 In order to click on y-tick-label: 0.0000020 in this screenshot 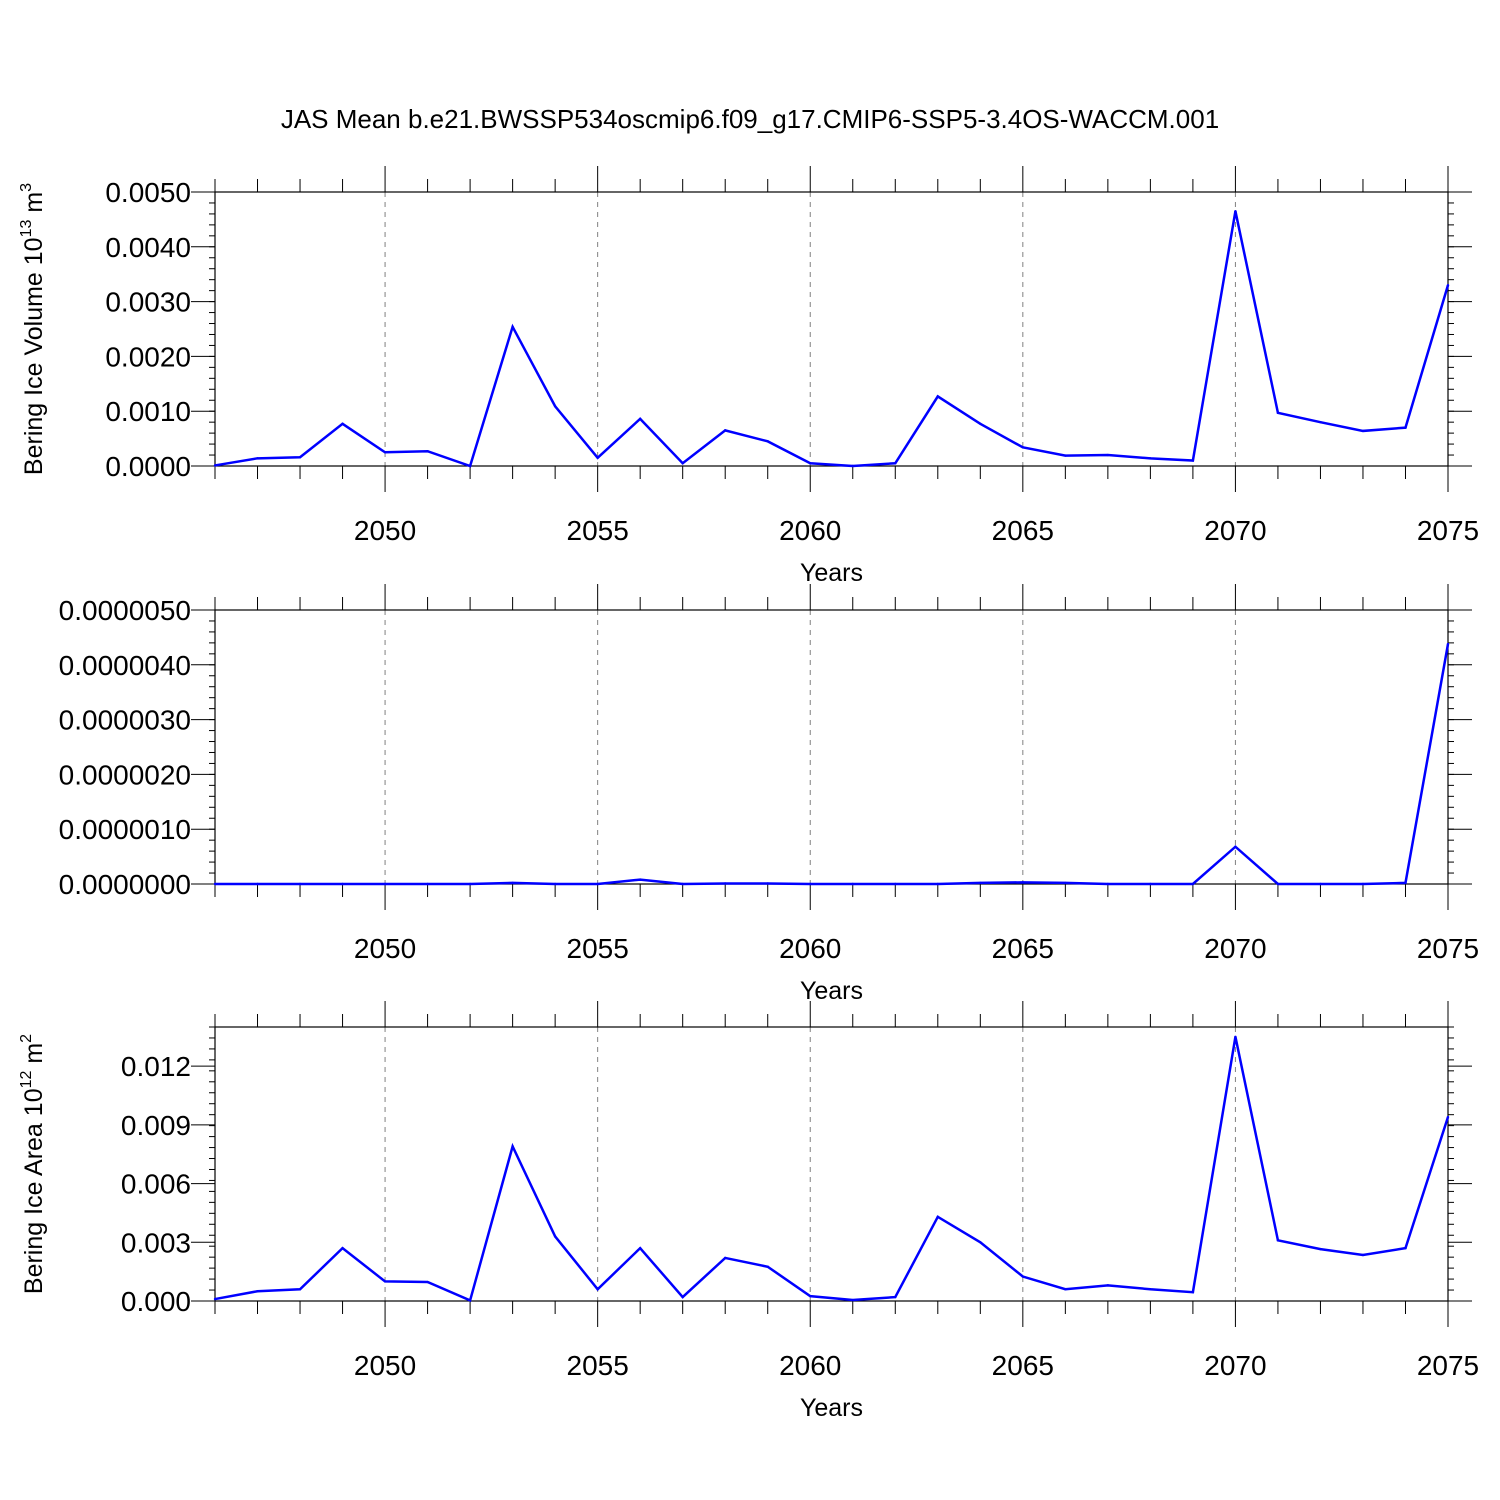, I will do `click(125, 774)`.